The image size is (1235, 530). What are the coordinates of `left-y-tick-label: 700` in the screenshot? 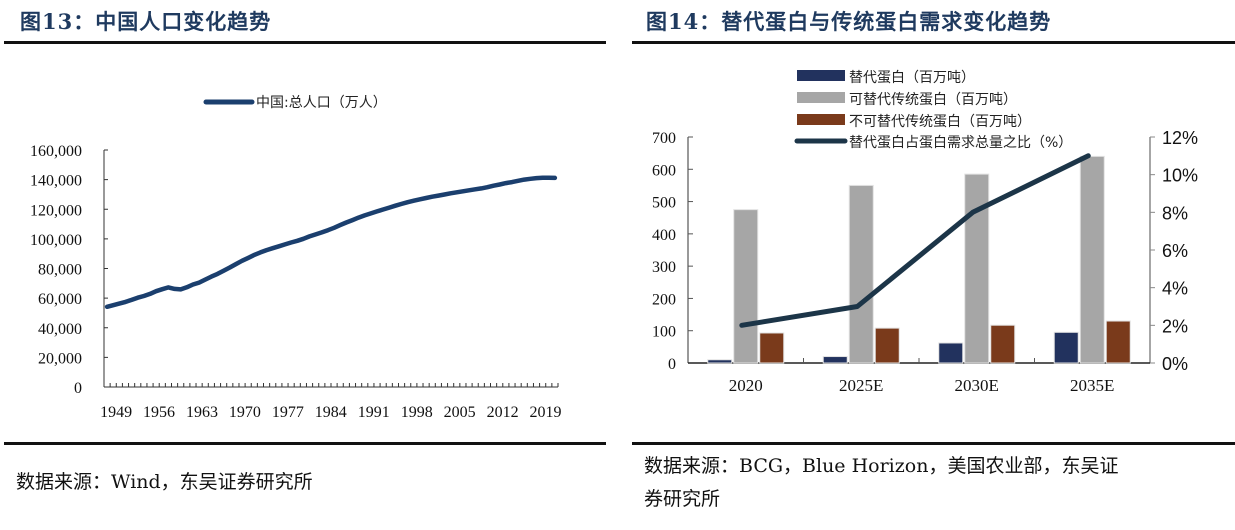 It's located at (664, 138).